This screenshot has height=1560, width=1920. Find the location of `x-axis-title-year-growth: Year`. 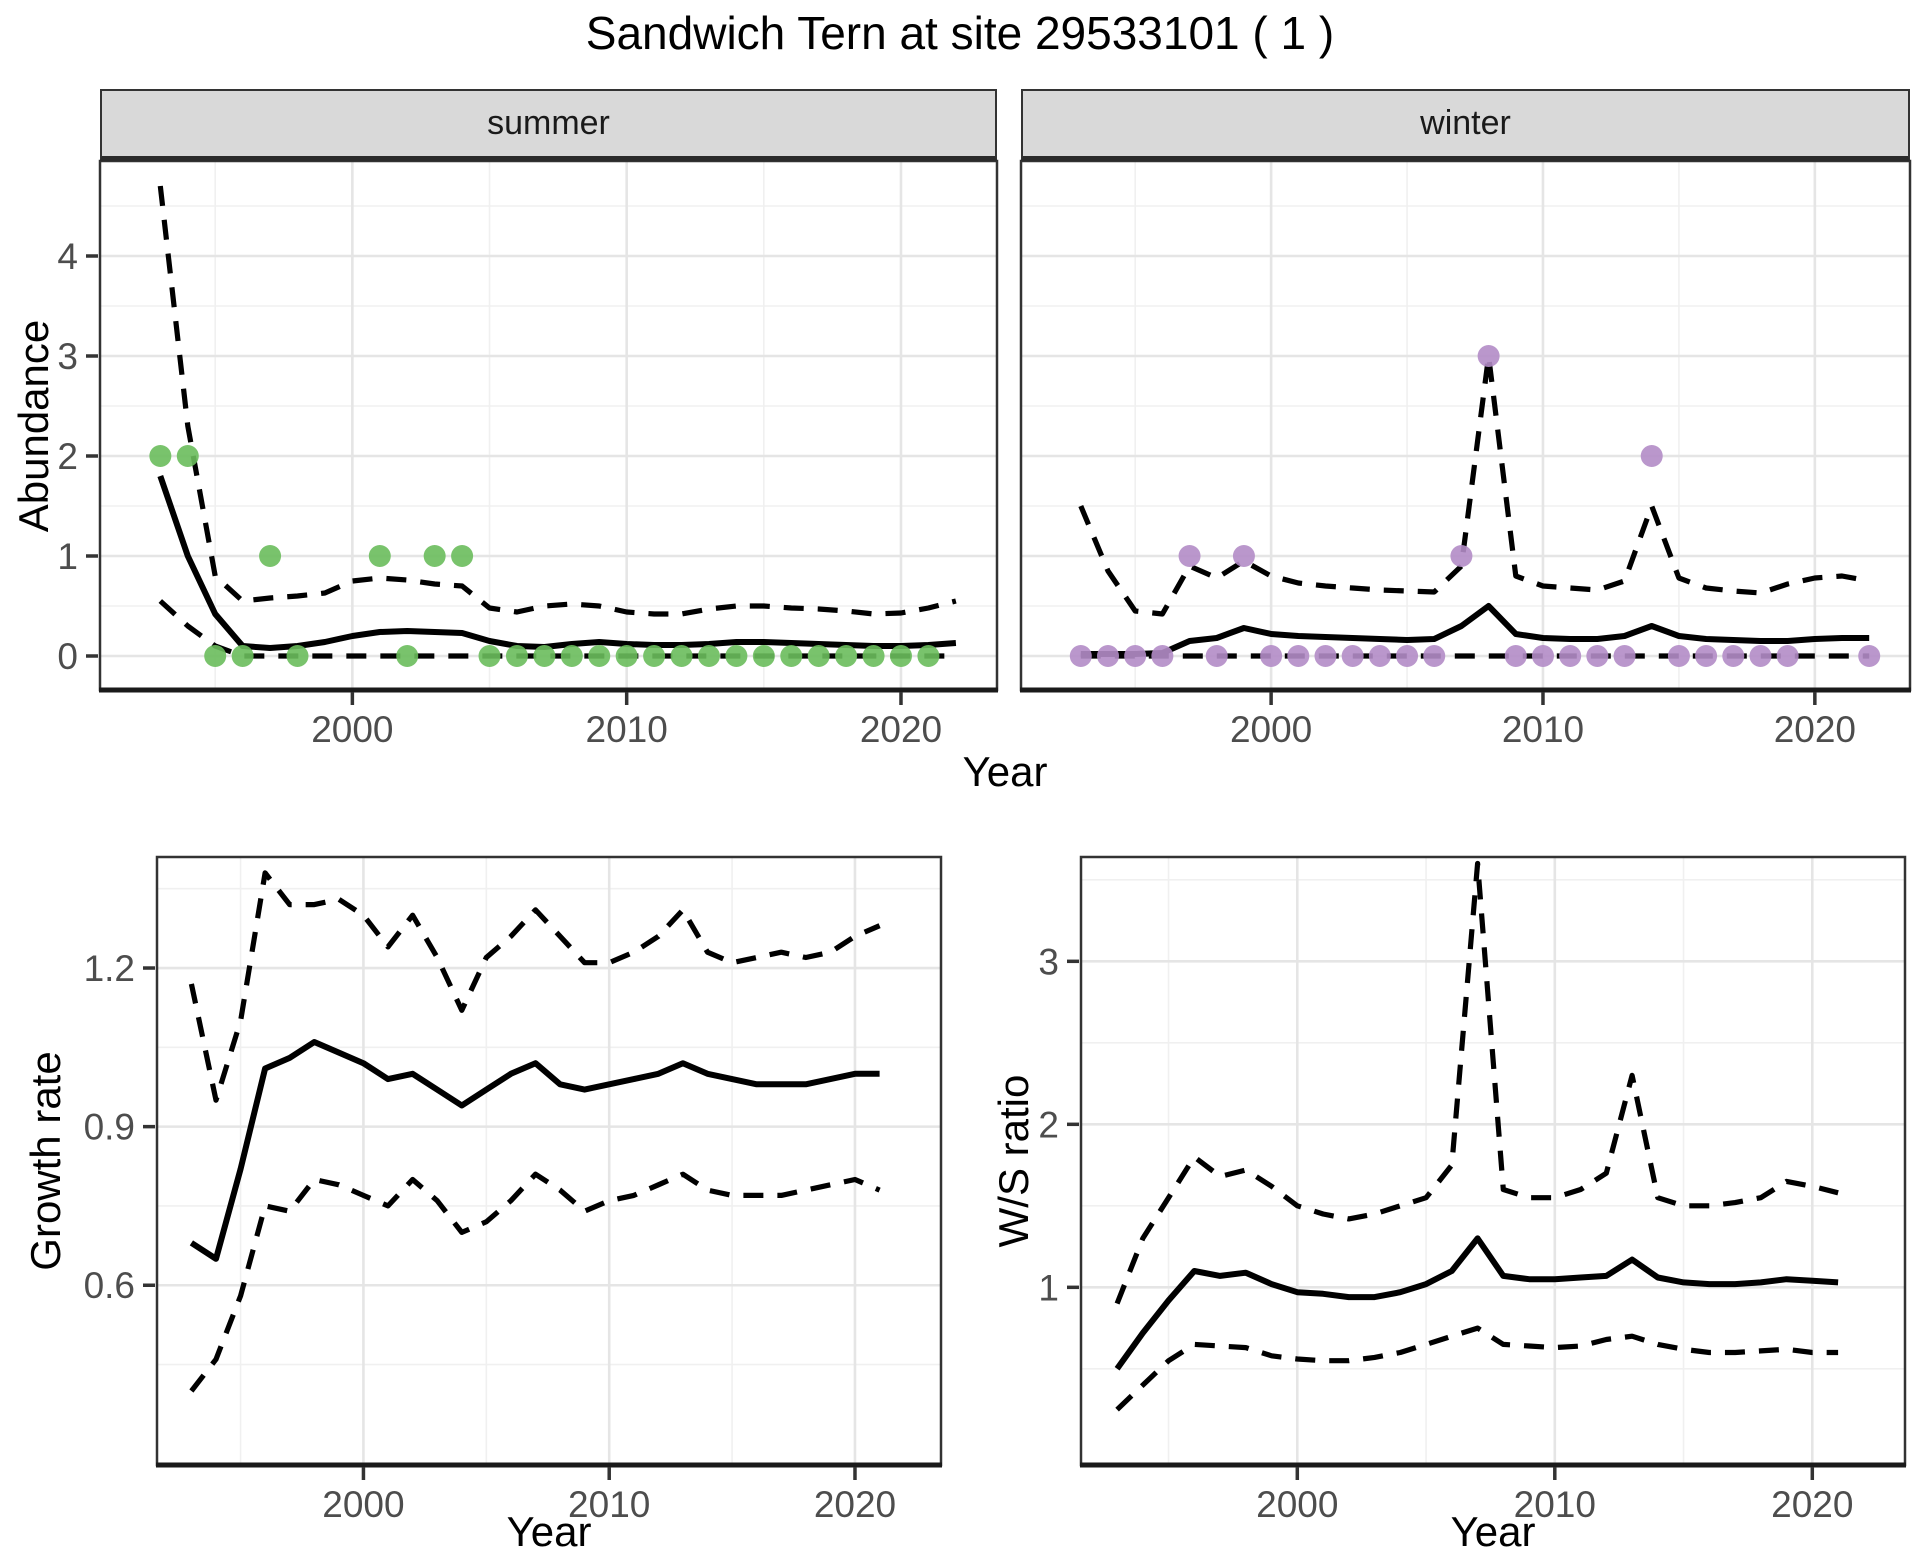

x-axis-title-year-growth: Year is located at coordinates (549, 1531).